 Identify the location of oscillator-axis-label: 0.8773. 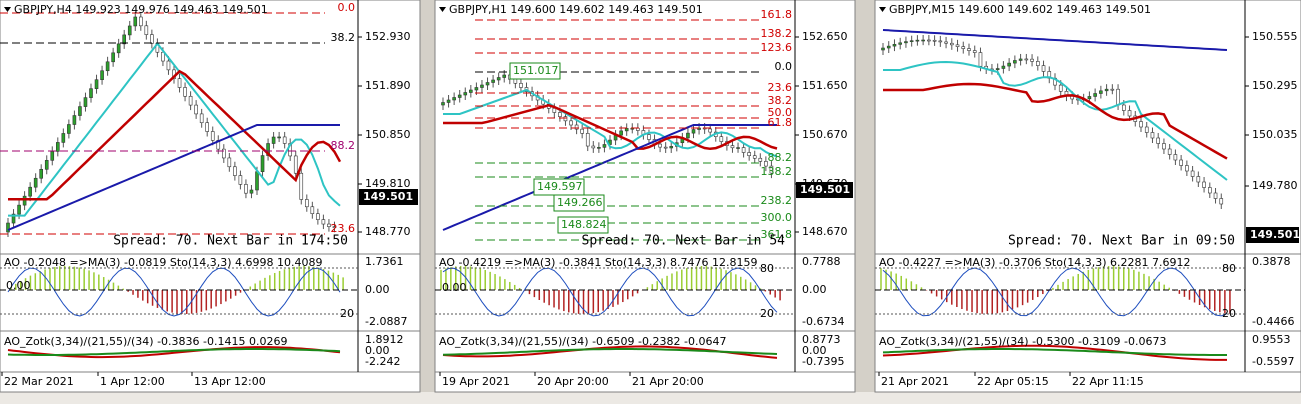
(821, 339).